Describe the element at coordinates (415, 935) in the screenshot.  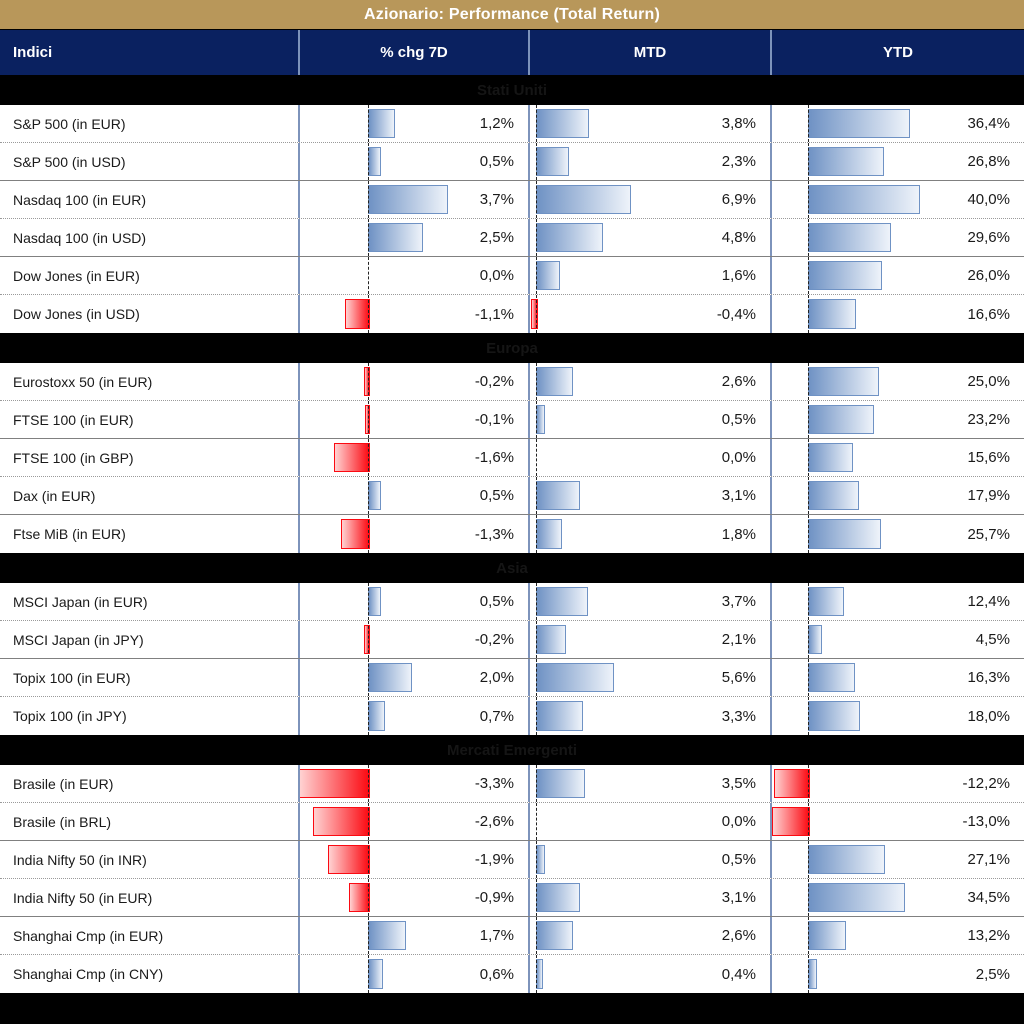
I see `cell-chg7d: 1,7%` at that location.